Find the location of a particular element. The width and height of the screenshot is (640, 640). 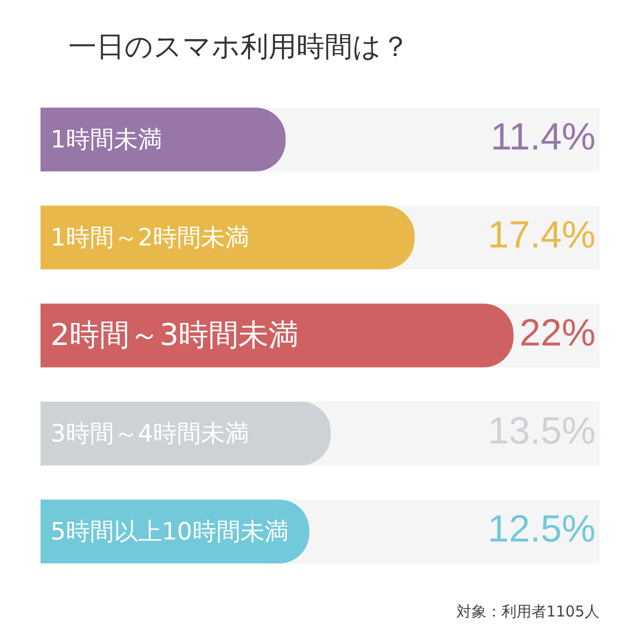

data-label: 22% is located at coordinates (557, 333).